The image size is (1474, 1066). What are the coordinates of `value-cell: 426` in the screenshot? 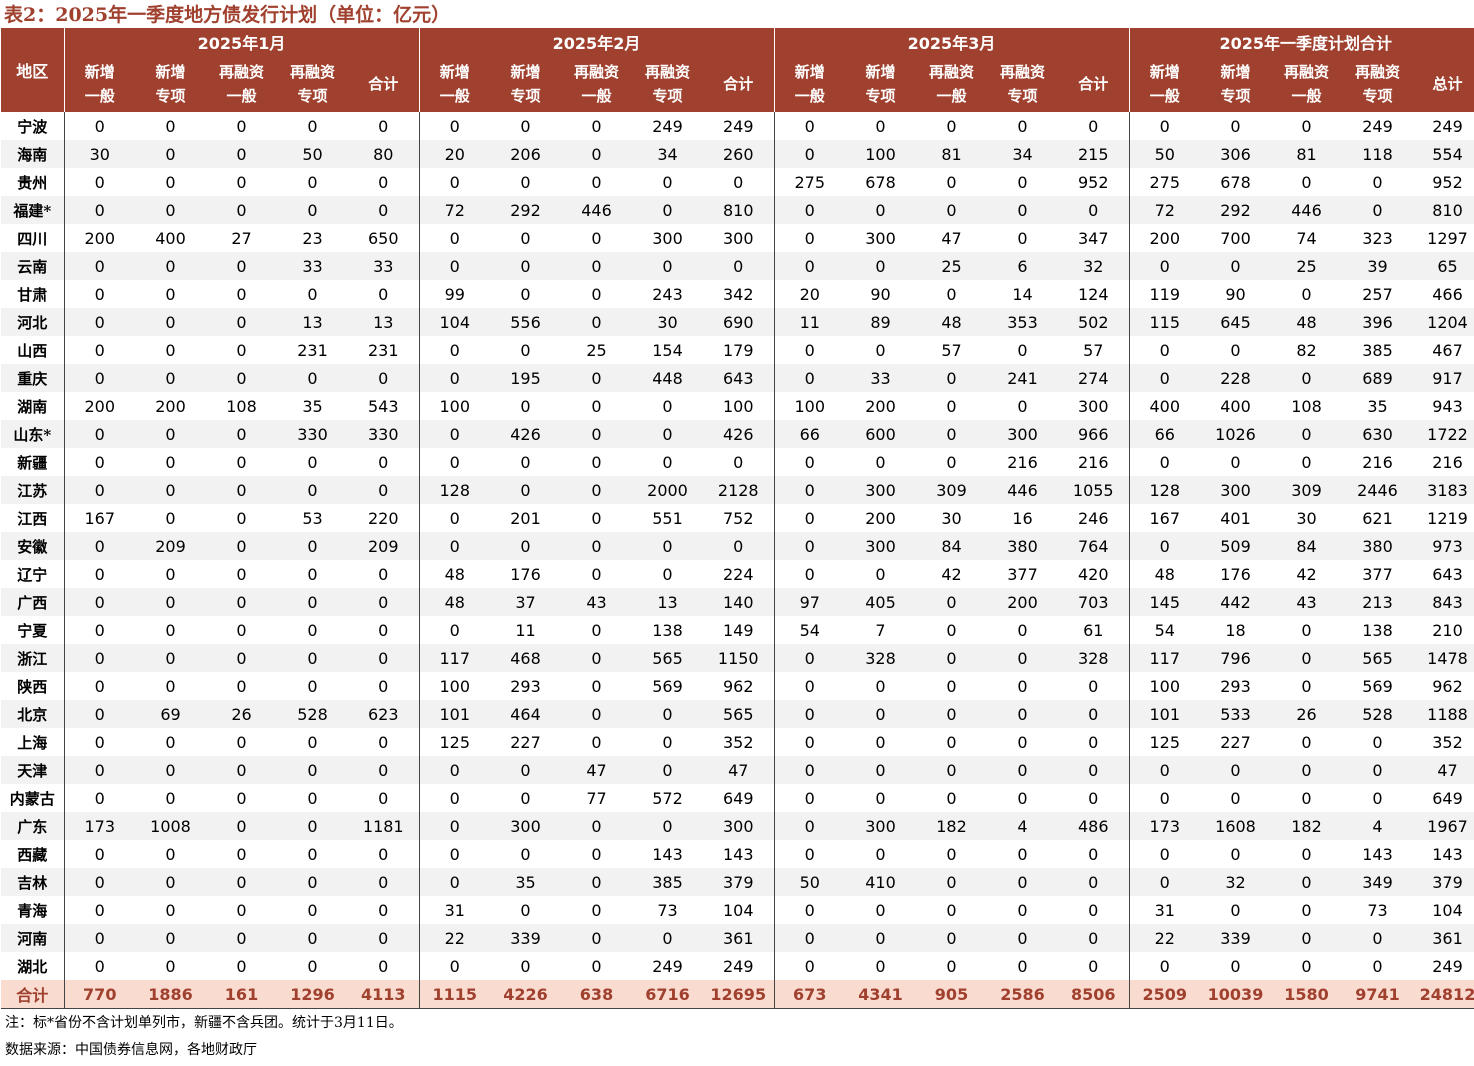 It's located at (525, 434).